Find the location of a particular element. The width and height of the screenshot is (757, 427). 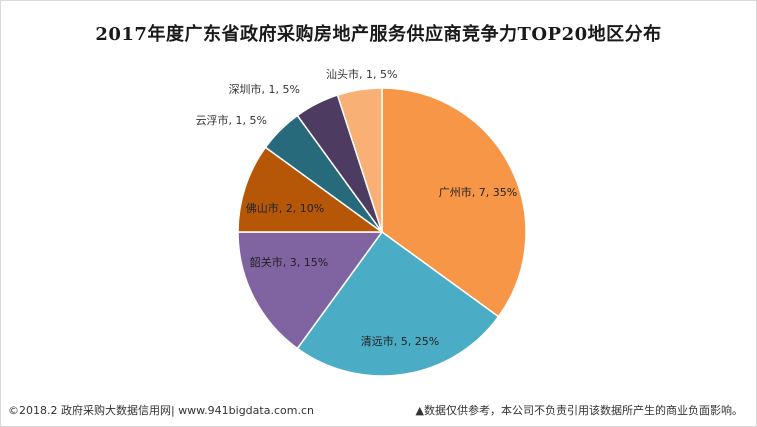

data-label-4: 佛山市, 2, 10% is located at coordinates (285, 208).